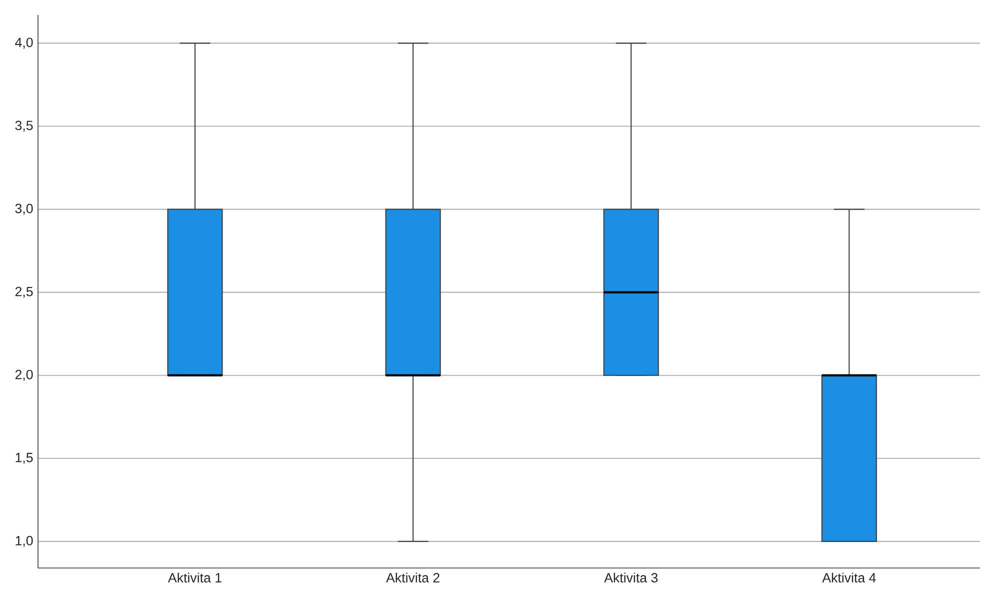 This screenshot has width=996, height=598. I want to click on x-tick-label: Aktivita 4, so click(849, 577).